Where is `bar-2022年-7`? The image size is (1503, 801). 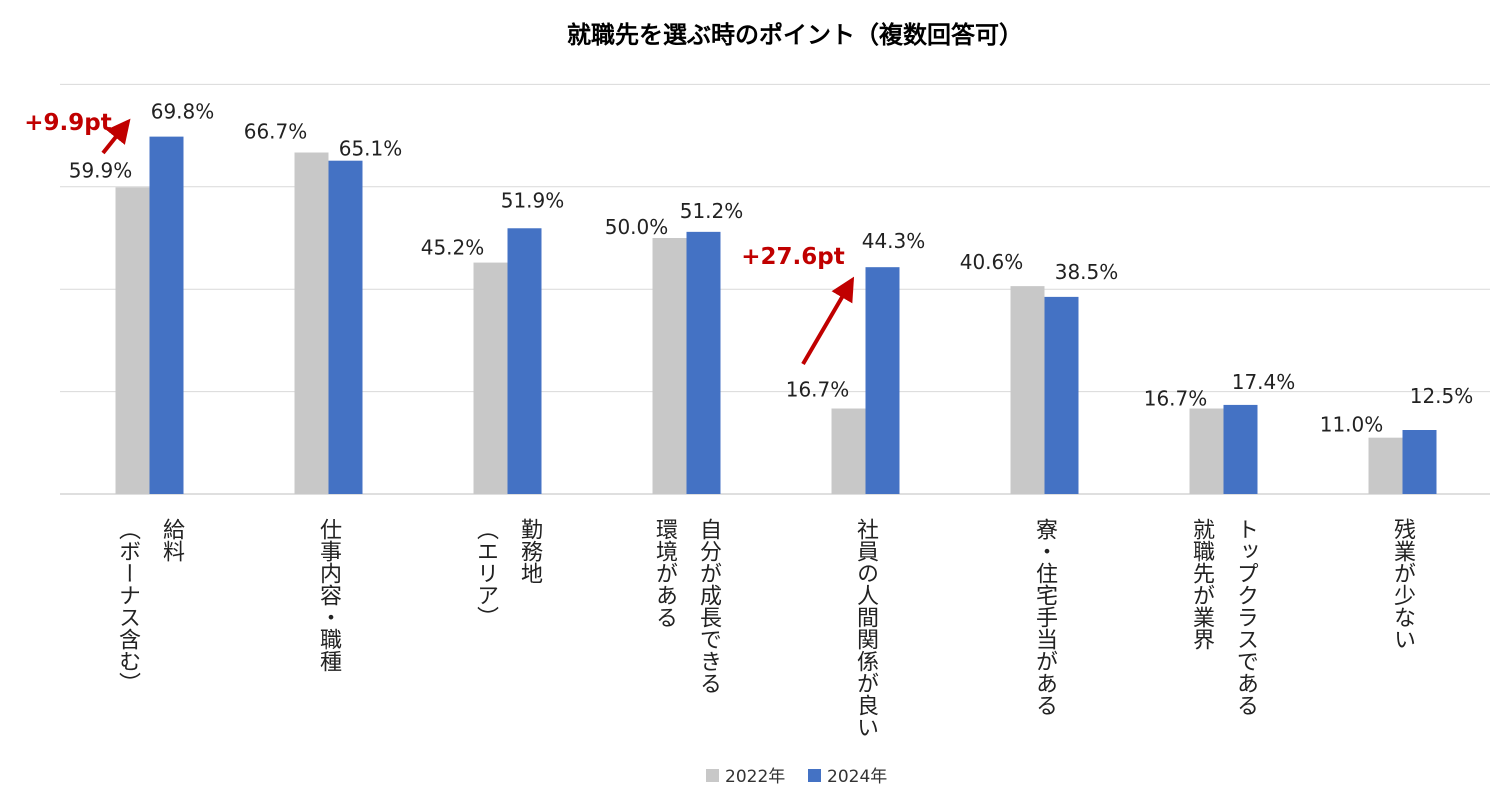
bar-2022年-7 is located at coordinates (1385, 465).